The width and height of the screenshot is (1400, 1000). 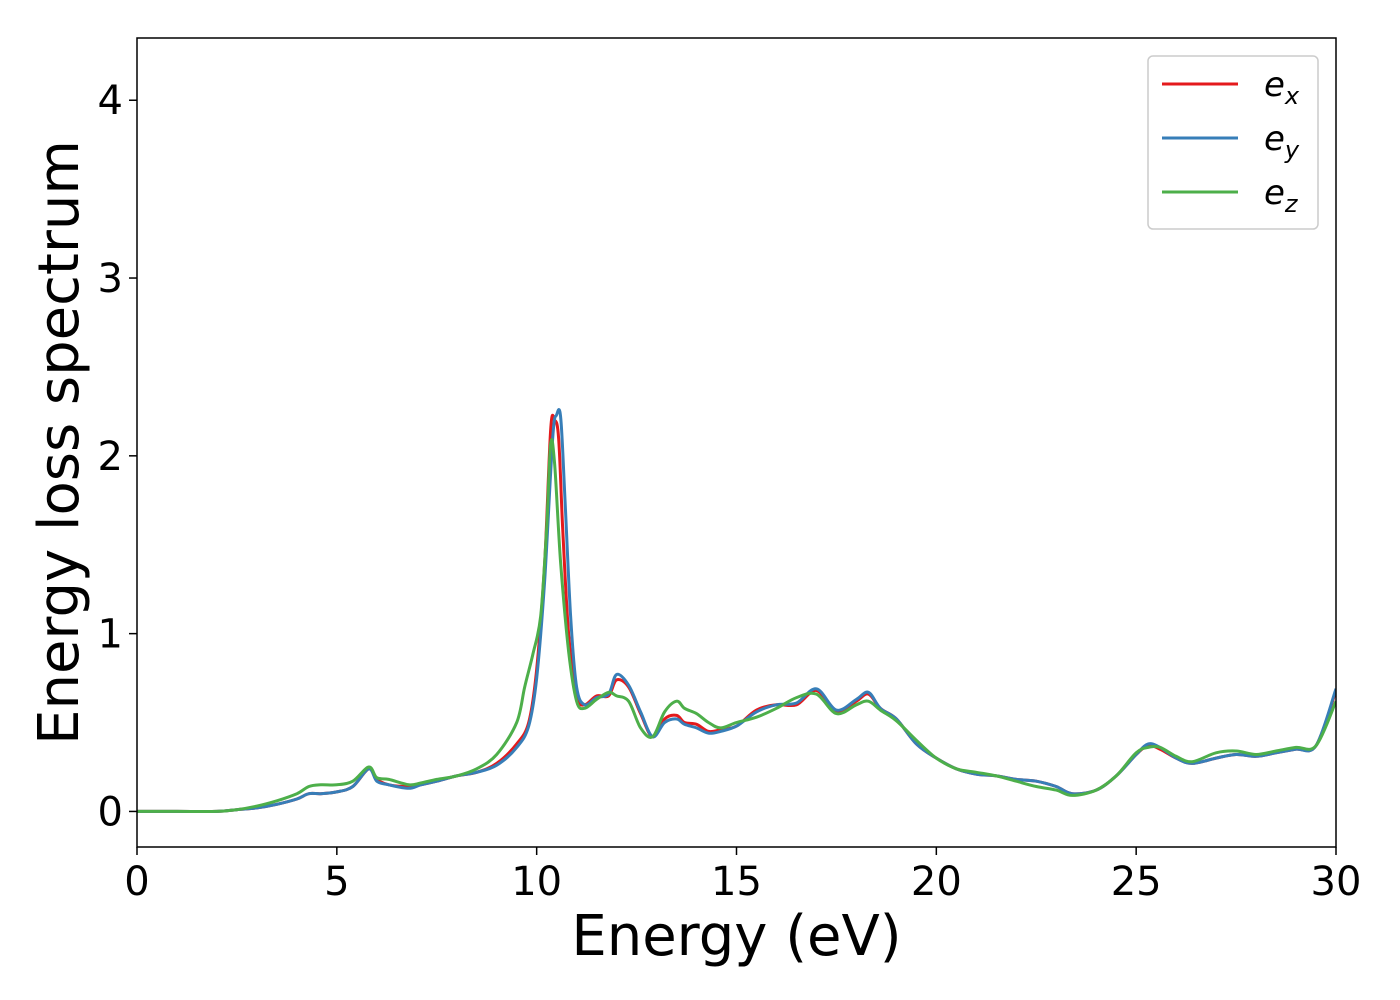 What do you see at coordinates (110, 279) in the screenshot?
I see `y-tick-label: 3` at bounding box center [110, 279].